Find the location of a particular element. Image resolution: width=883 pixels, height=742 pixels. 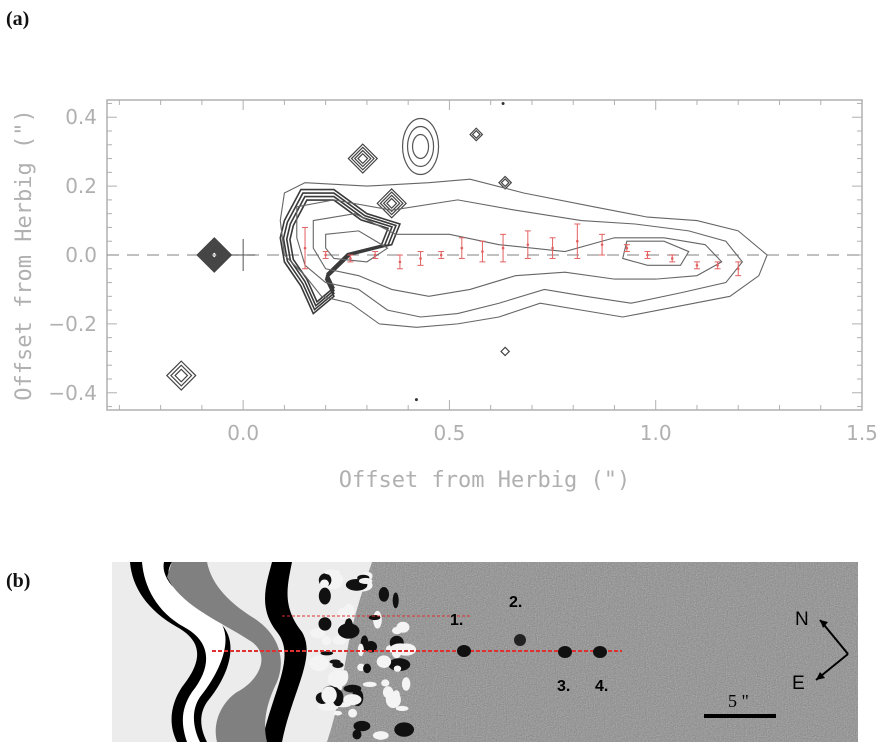

star-ring-outer is located at coordinates (209, 652).